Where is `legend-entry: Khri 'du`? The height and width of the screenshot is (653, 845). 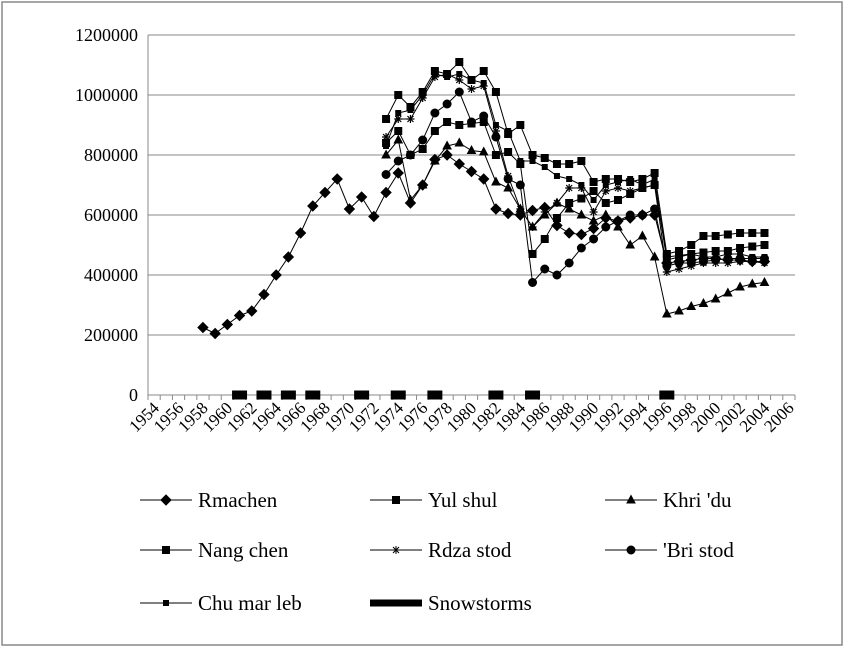
legend-entry: Khri 'du is located at coordinates (668, 500).